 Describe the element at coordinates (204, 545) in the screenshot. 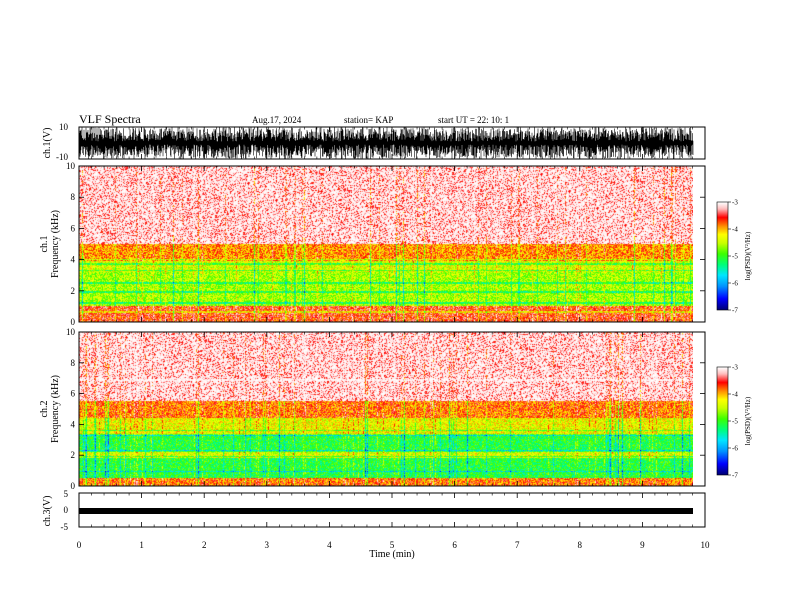

I see `time-tick-label: 2` at that location.